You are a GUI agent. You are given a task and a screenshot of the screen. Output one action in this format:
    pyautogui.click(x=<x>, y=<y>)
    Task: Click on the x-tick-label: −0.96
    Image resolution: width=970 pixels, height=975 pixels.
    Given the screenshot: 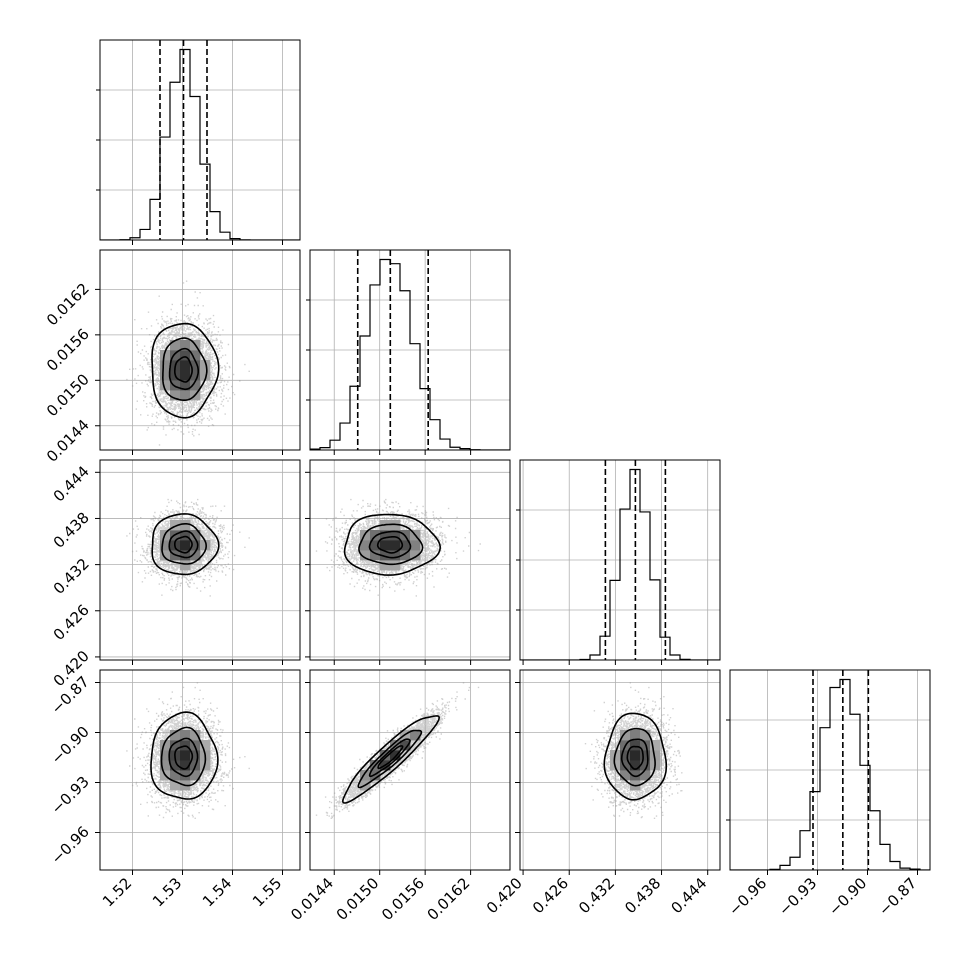 What is the action you would take?
    pyautogui.click(x=747, y=896)
    